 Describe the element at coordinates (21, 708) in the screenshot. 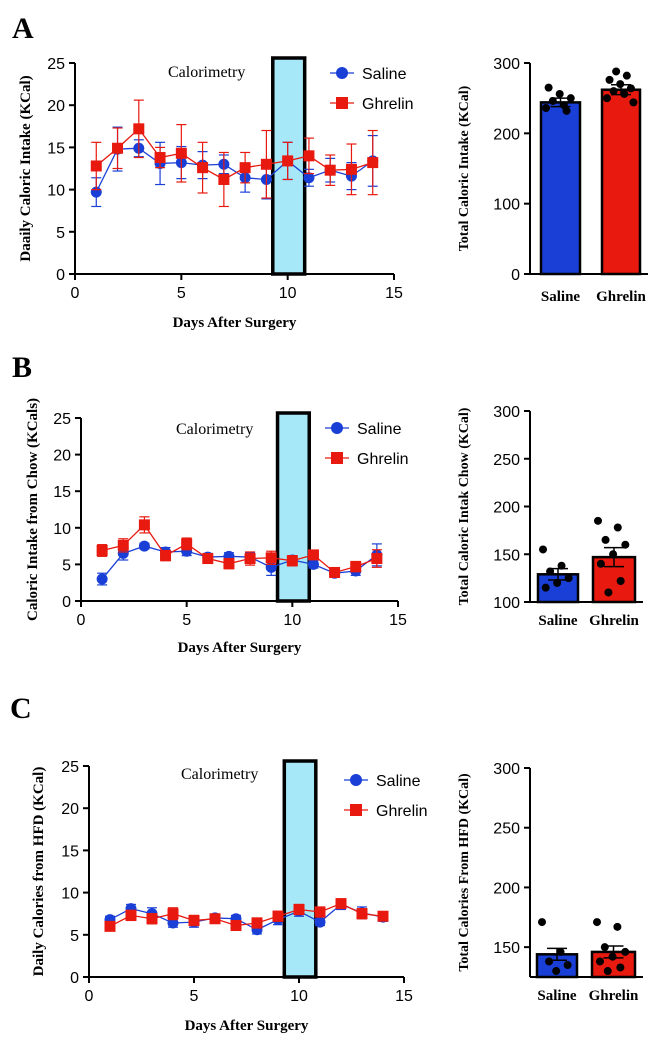

I see `panel-letter-C: C` at that location.